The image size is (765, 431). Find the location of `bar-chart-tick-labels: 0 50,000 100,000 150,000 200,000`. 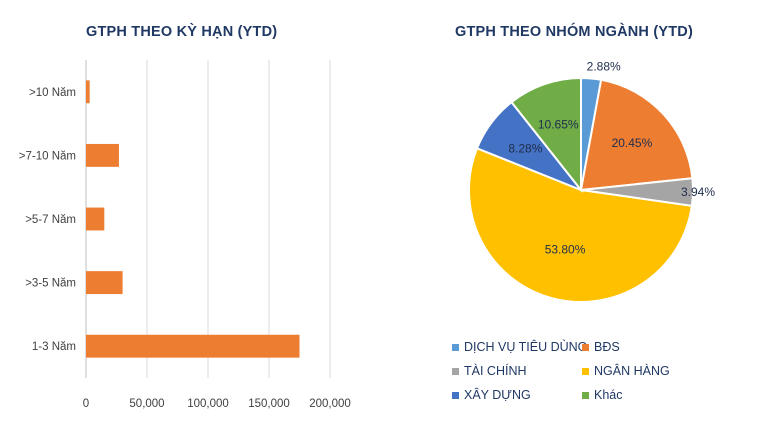

bar-chart-tick-labels: 0 50,000 100,000 150,000 200,000 is located at coordinates (217, 404).